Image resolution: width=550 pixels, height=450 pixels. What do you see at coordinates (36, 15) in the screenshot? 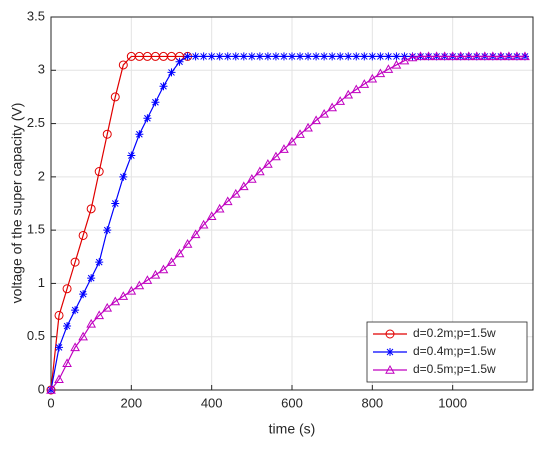
I see `y-tick-label: 3.5` at bounding box center [36, 15].